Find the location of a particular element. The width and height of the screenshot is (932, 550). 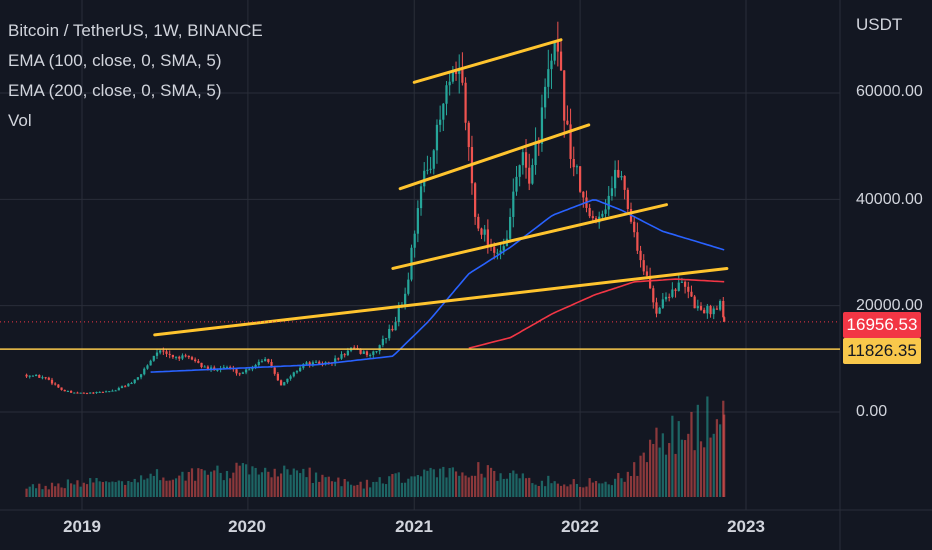

time-tick-2021: 2021 is located at coordinates (414, 526).